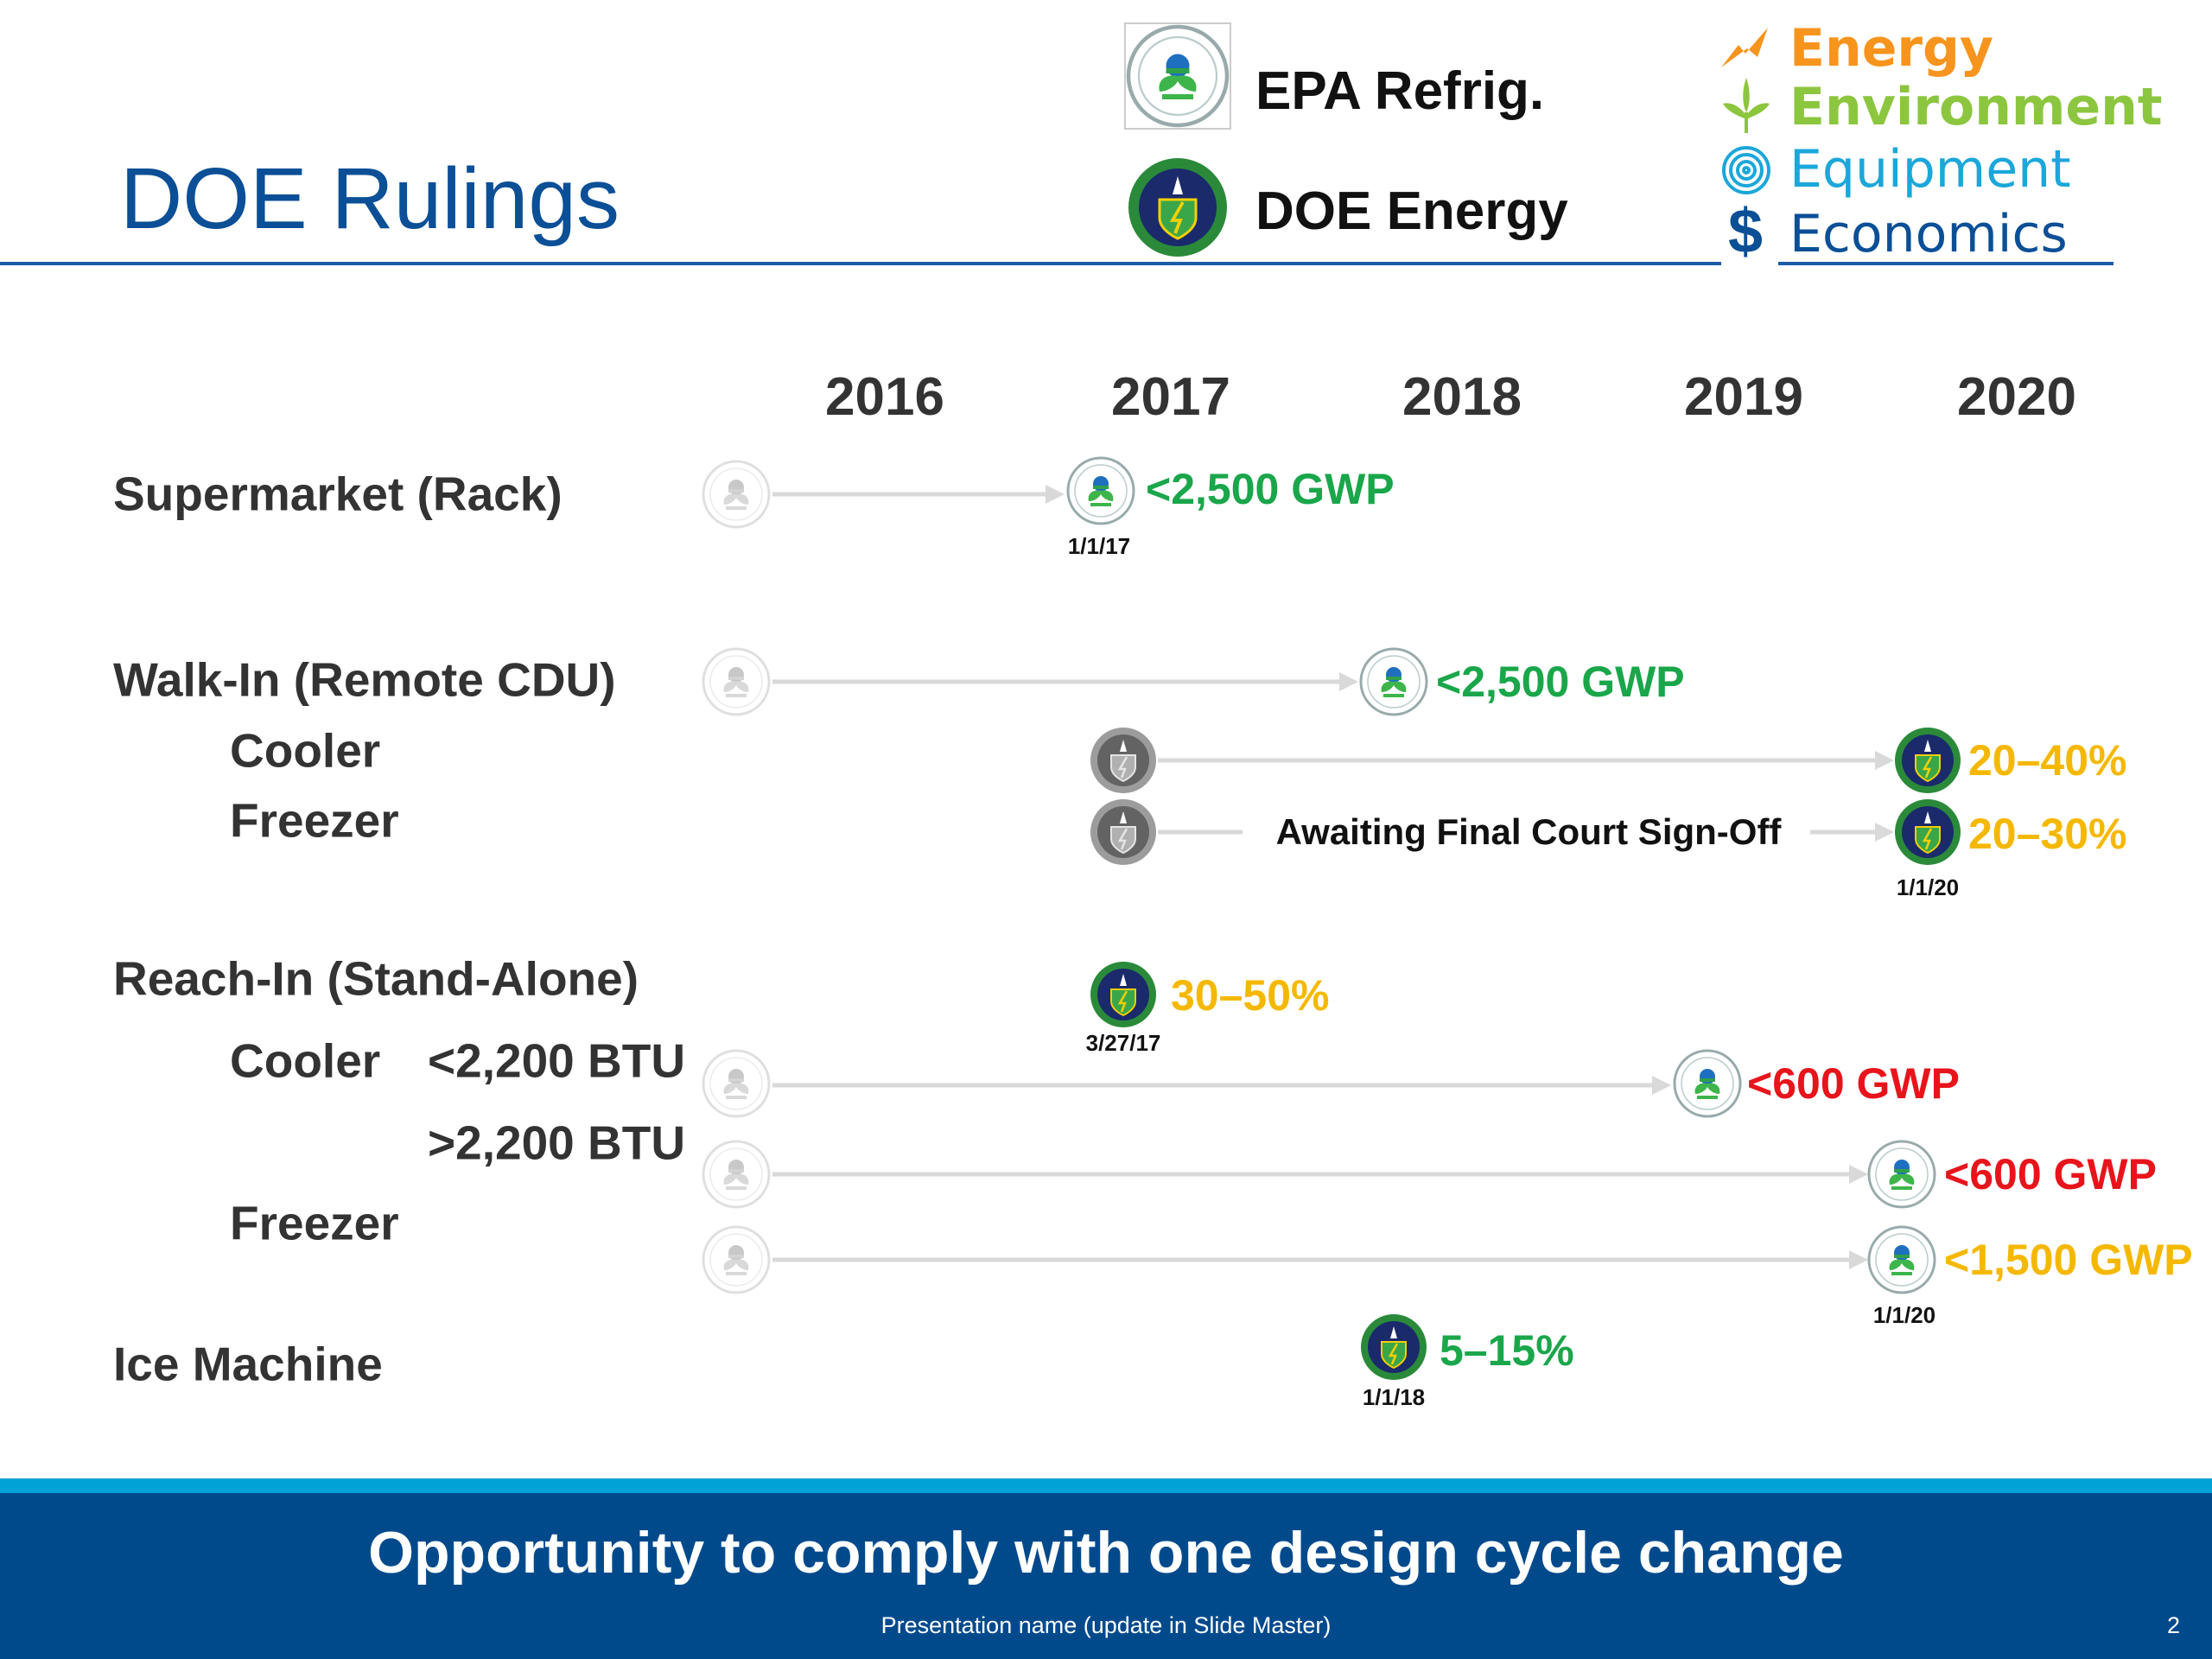 The width and height of the screenshot is (2212, 1659). What do you see at coordinates (1743, 397) in the screenshot?
I see `year-2019: 2019` at bounding box center [1743, 397].